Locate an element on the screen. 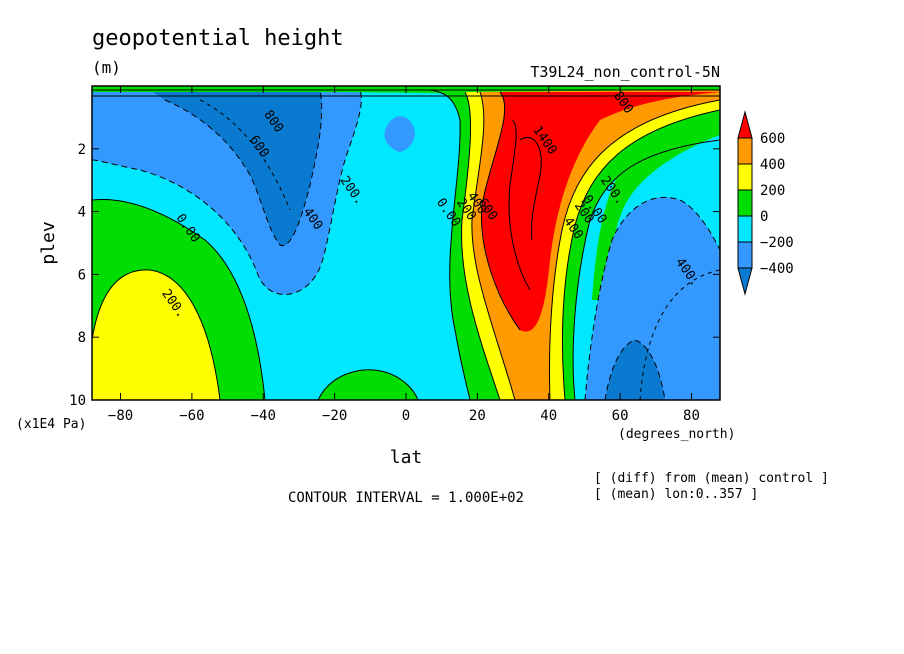 The height and width of the screenshot is (654, 904). note-mean: [ (mean) lon:0..357 ] is located at coordinates (676, 494).